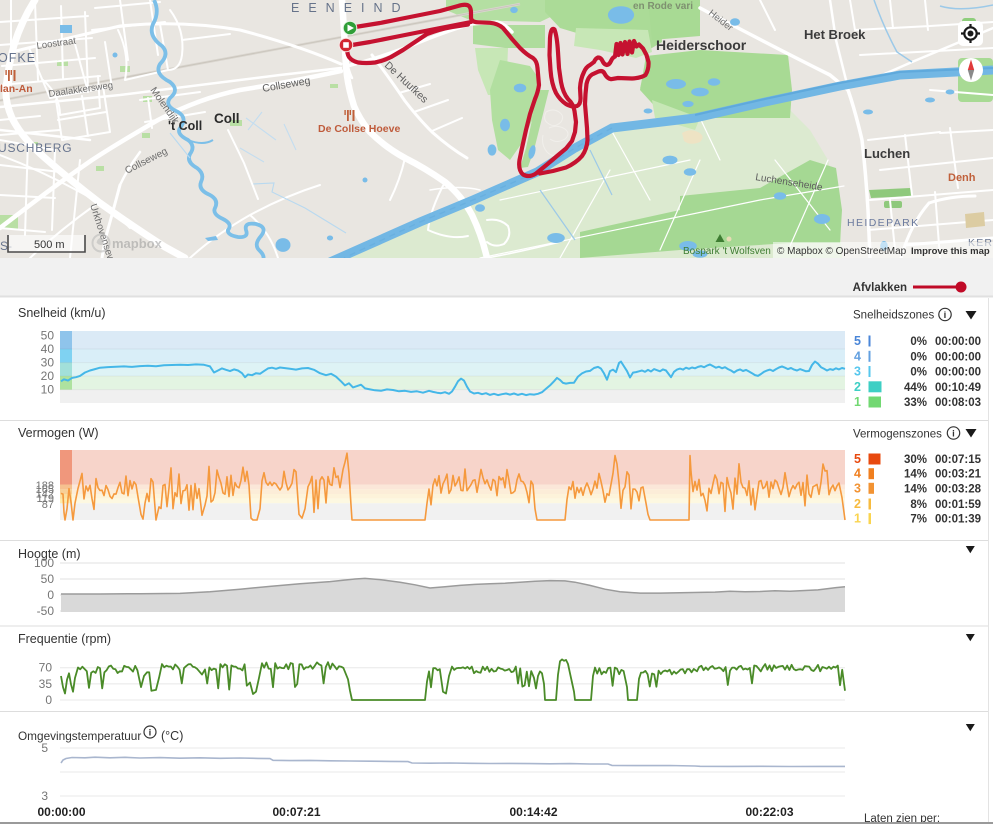  I want to click on svg-text: Afvlakken, so click(880, 288).